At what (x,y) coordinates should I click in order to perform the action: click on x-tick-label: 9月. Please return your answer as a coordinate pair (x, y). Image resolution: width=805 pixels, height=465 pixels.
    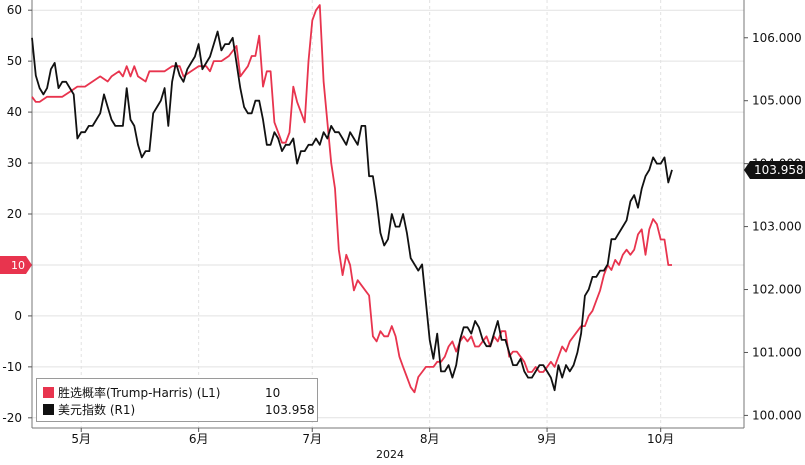
    Looking at the image, I should click on (547, 439).